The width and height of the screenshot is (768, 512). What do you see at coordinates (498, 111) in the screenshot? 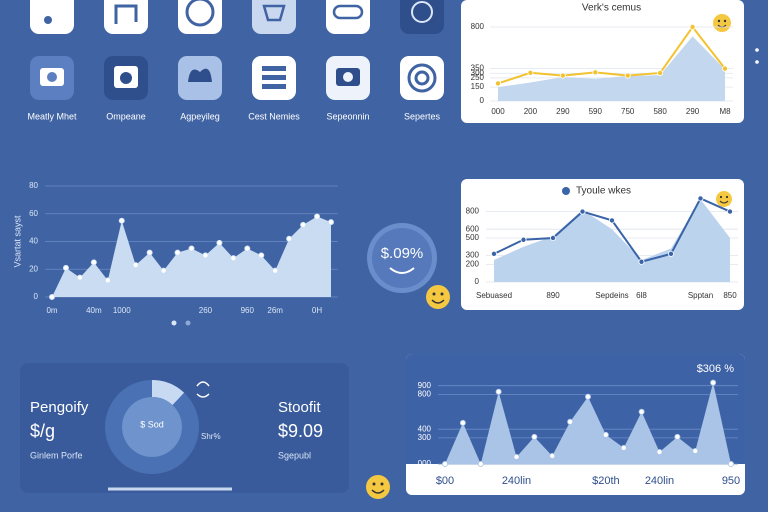
I see `x-tick-label: 000` at bounding box center [498, 111].